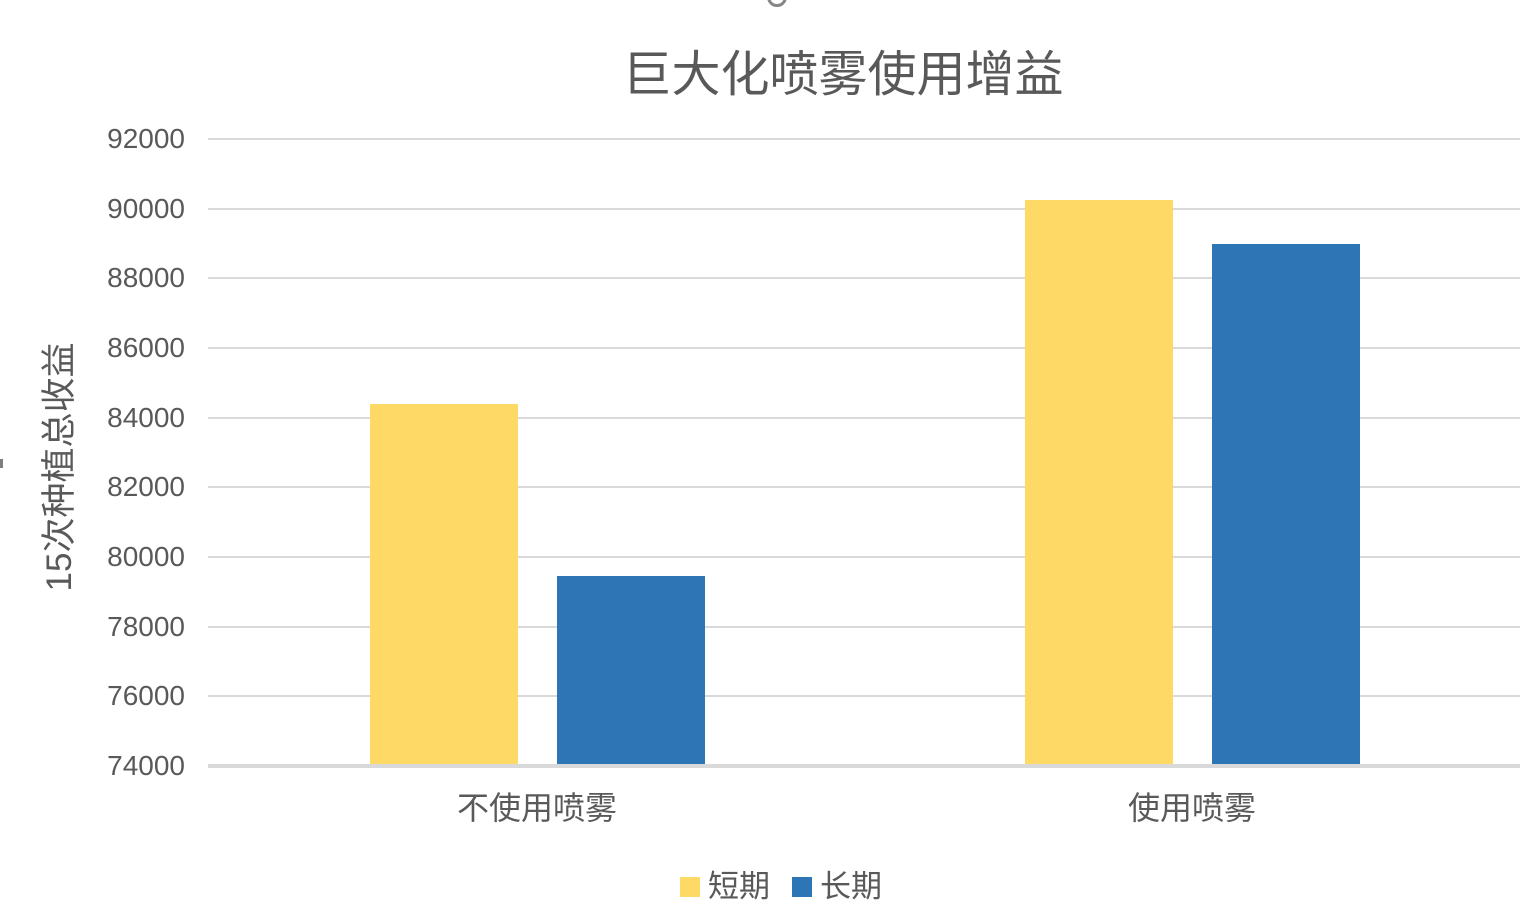 The width and height of the screenshot is (1538, 917). I want to click on bar-series2-cat1, so click(630, 672).